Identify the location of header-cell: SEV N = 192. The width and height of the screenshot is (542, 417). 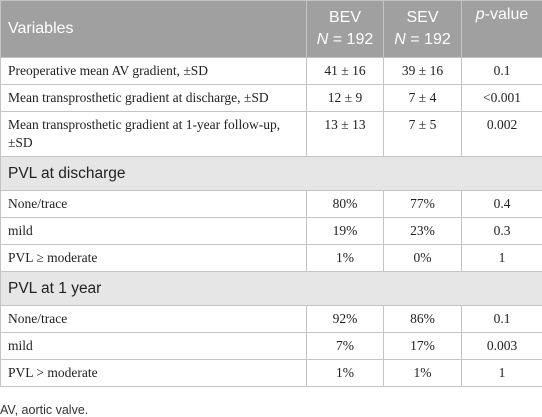
(422, 29).